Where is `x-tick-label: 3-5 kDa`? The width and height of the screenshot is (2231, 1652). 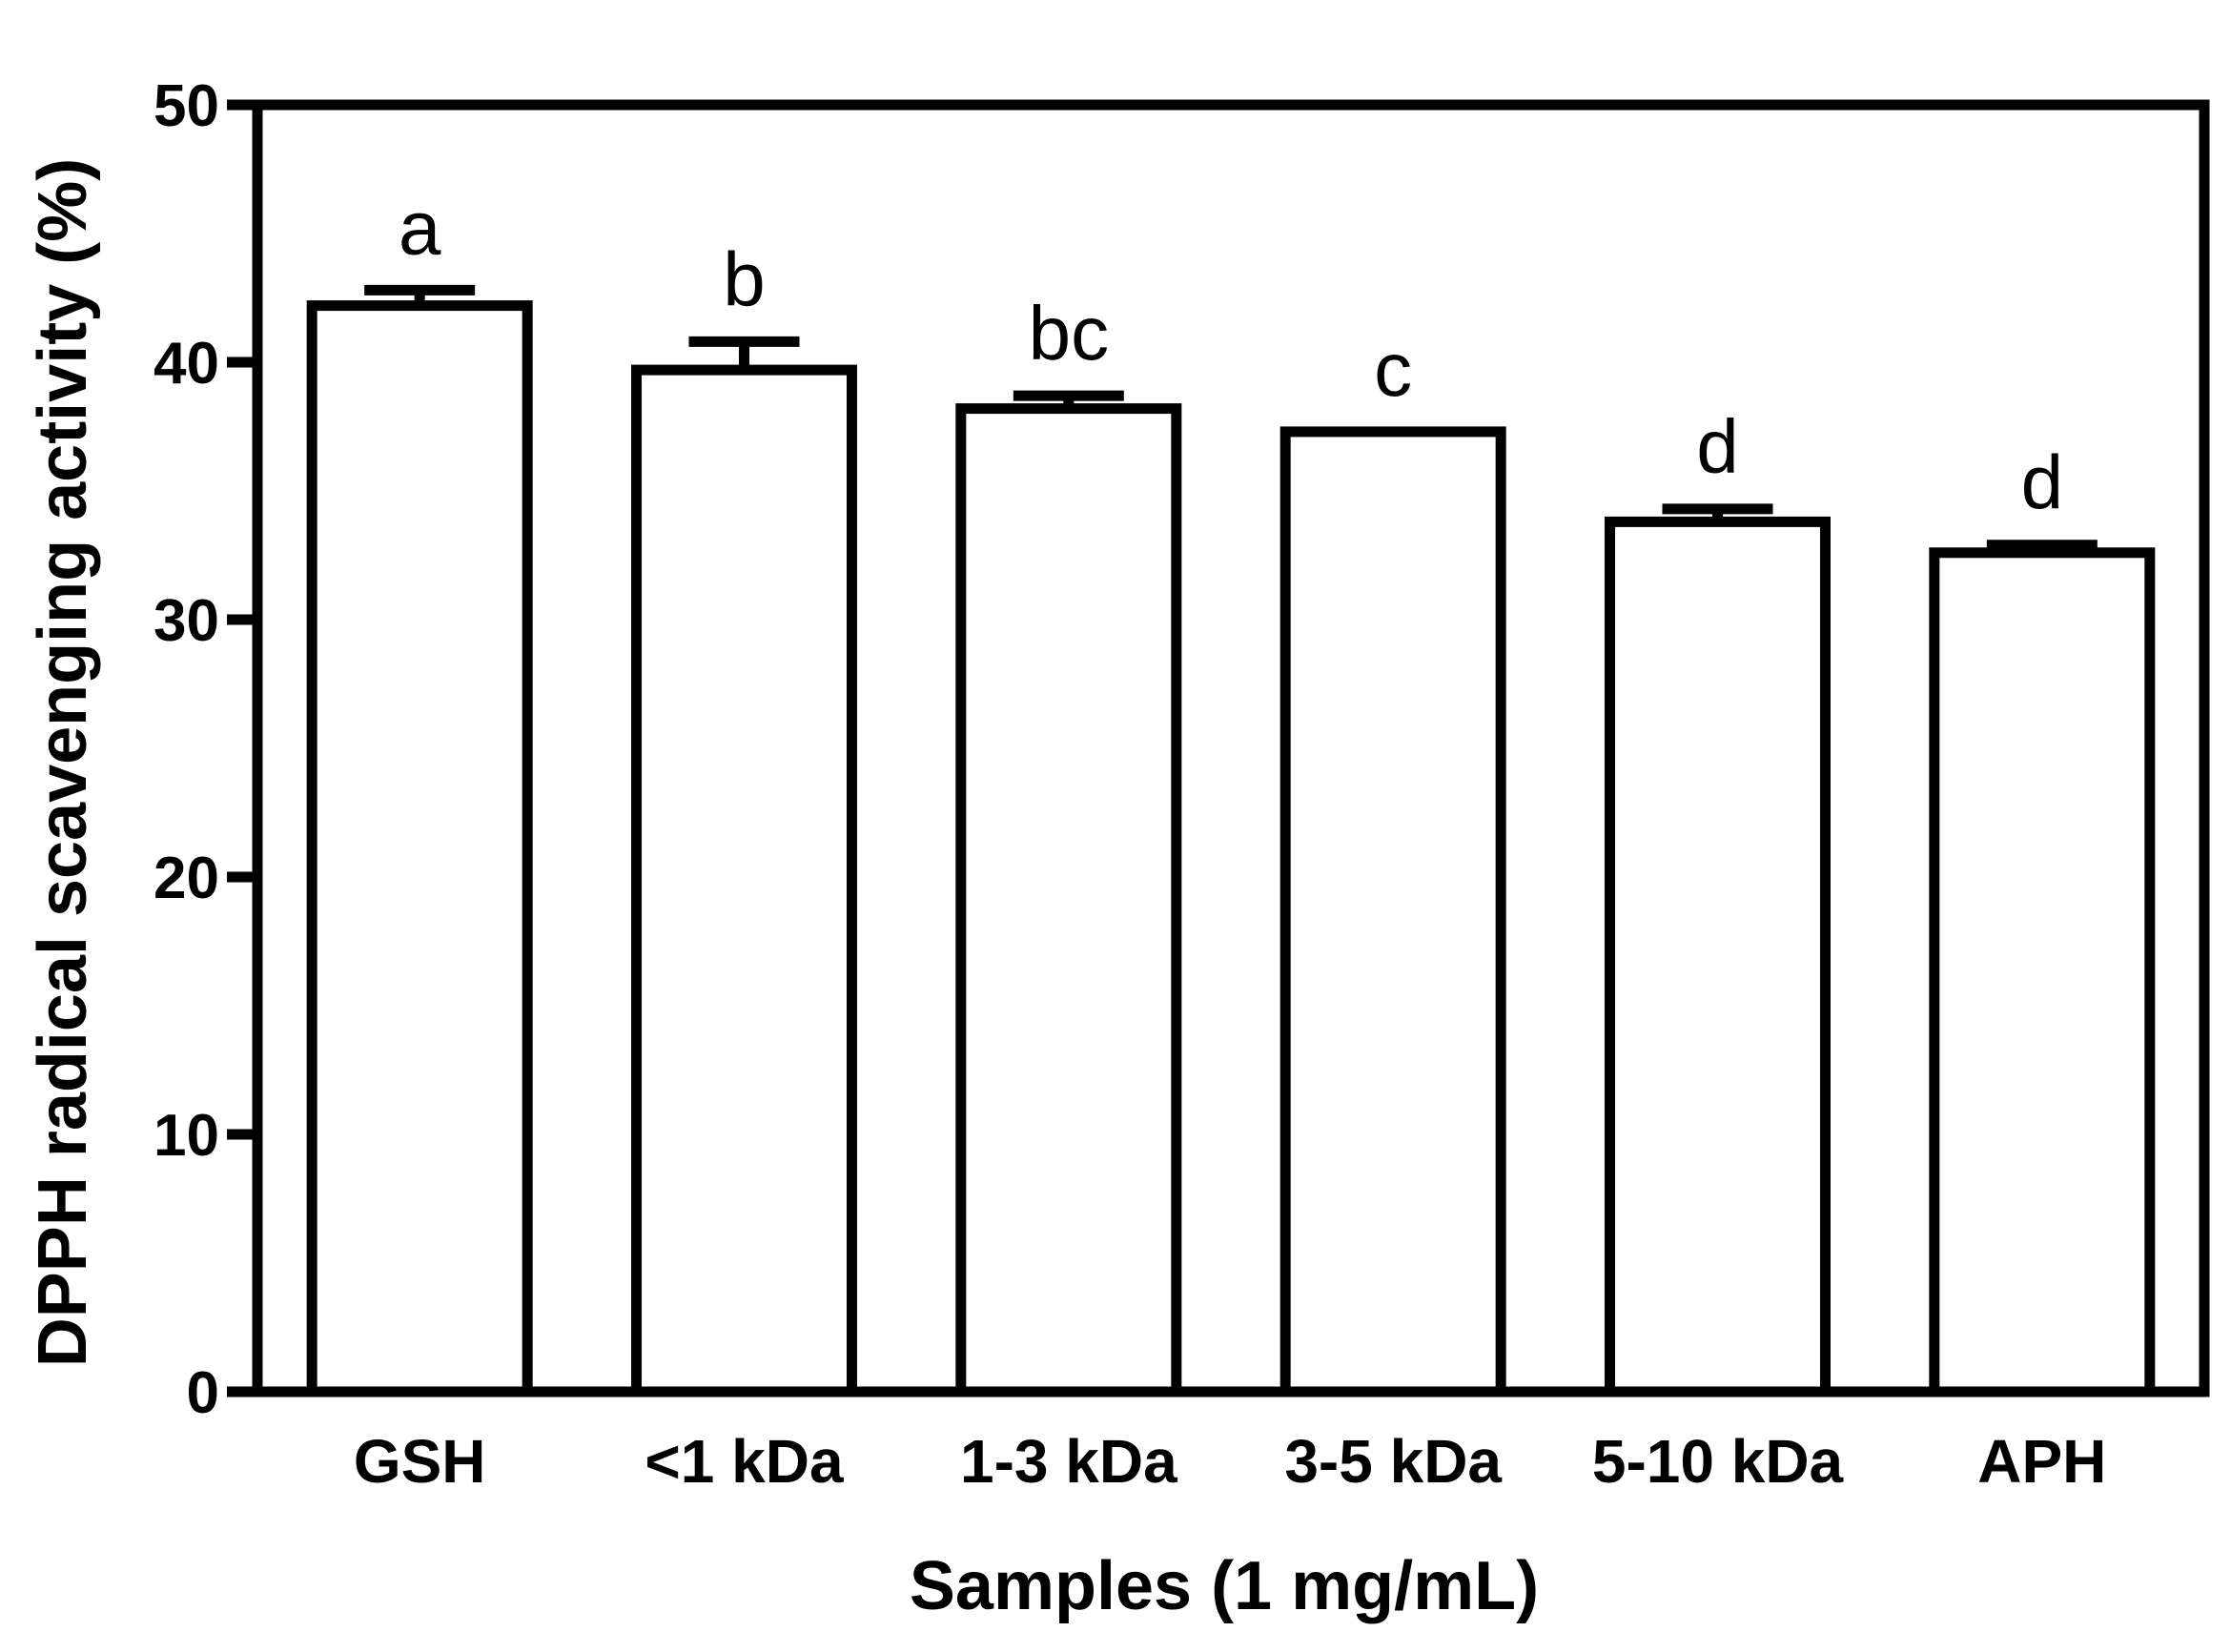 x-tick-label: 3-5 kDa is located at coordinates (1393, 1461).